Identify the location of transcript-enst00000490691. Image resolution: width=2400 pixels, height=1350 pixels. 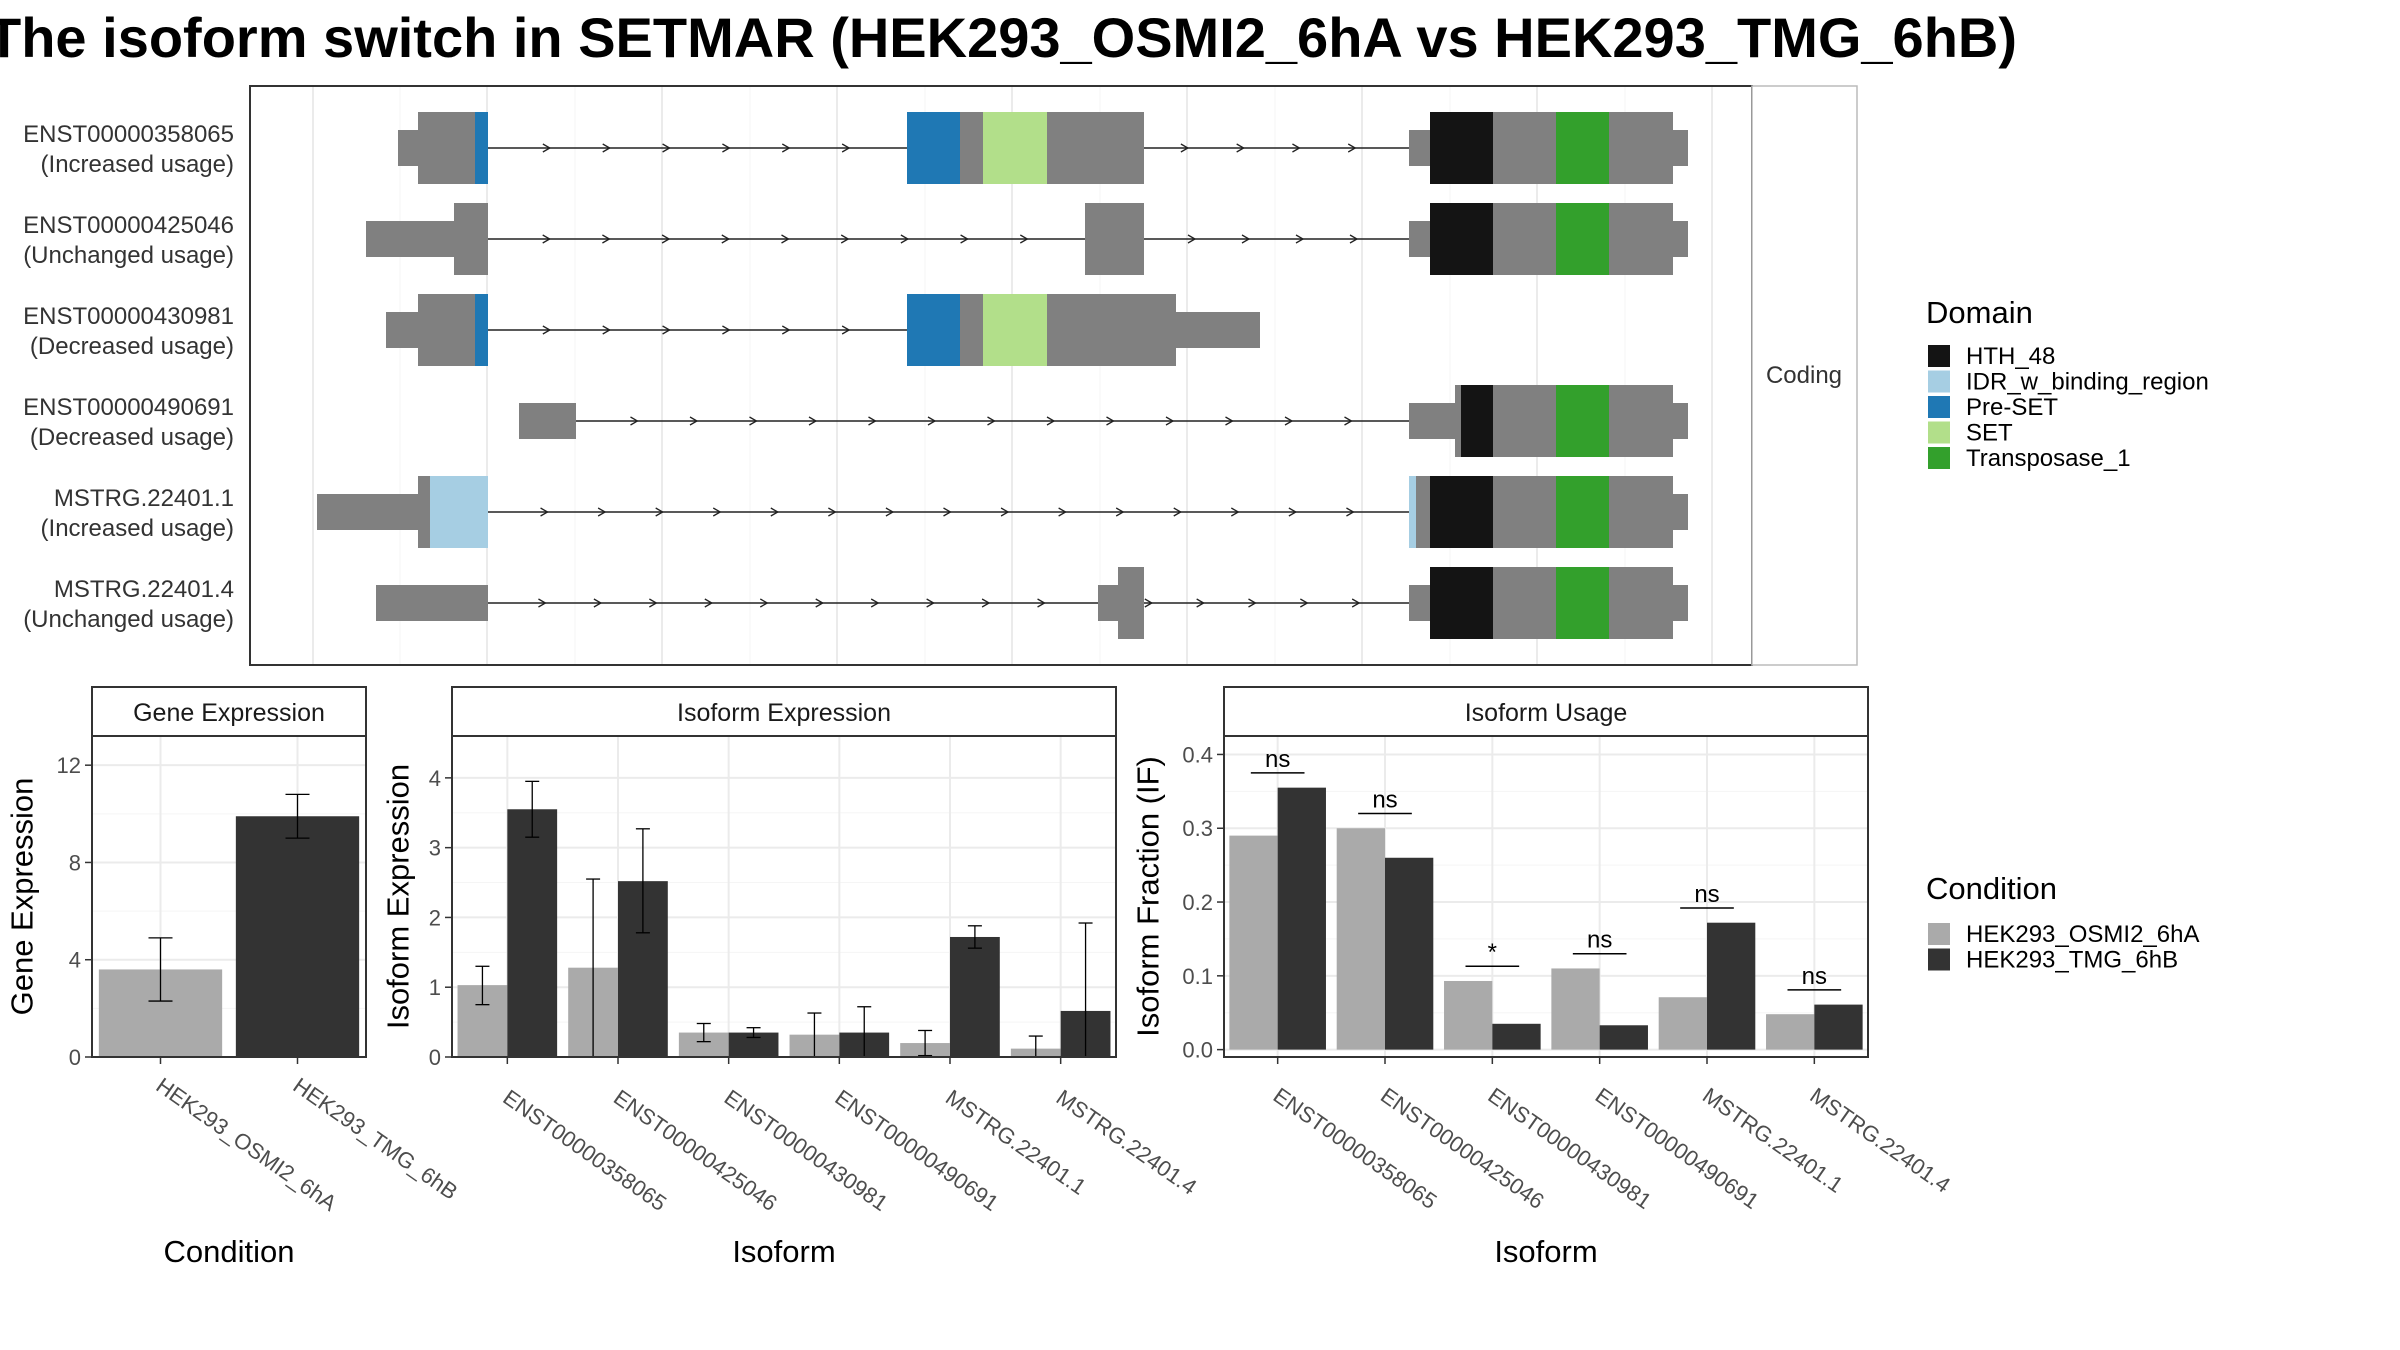
(1103, 421).